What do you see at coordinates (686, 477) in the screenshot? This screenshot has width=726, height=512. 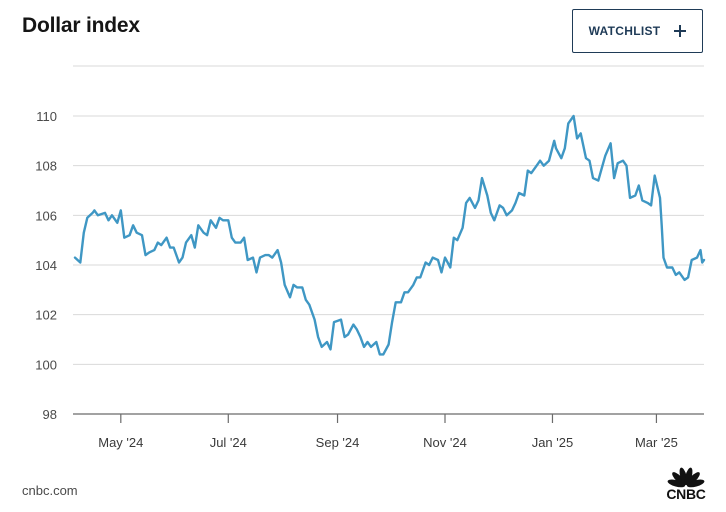 I see `peacock-icon` at bounding box center [686, 477].